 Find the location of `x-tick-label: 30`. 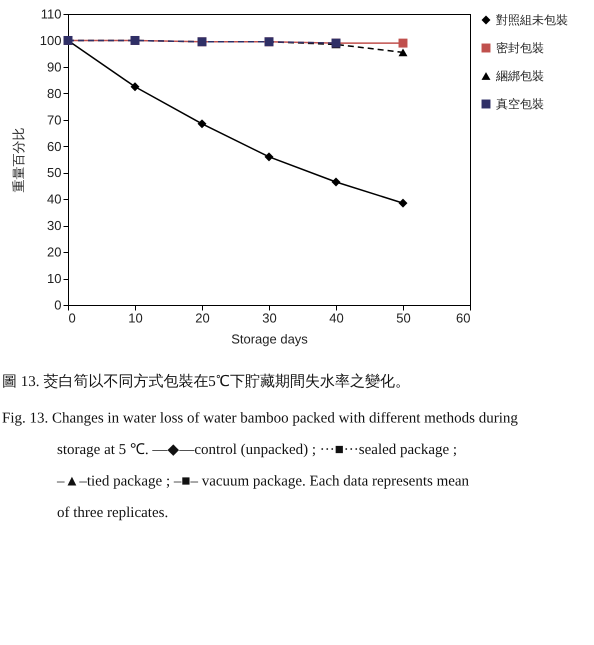

x-tick-label: 30 is located at coordinates (269, 318).